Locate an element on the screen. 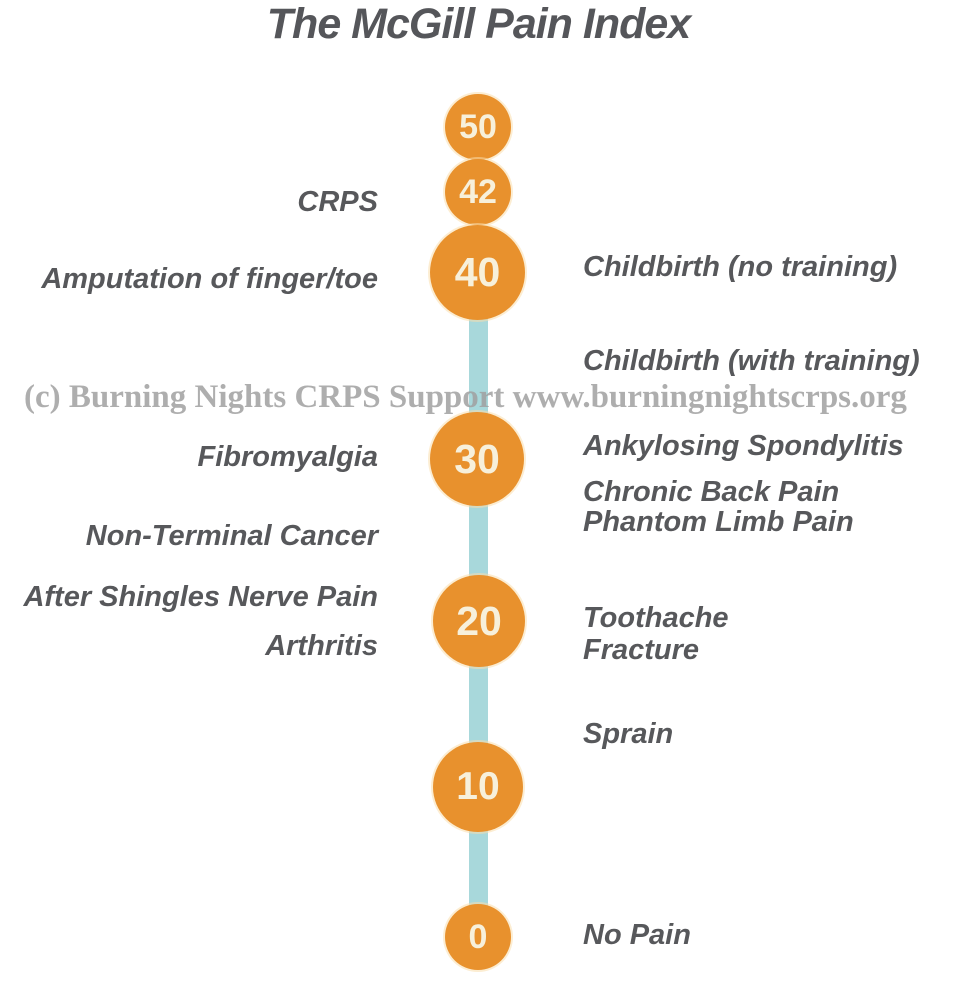  scale-point-20: 20 is located at coordinates (479, 621).